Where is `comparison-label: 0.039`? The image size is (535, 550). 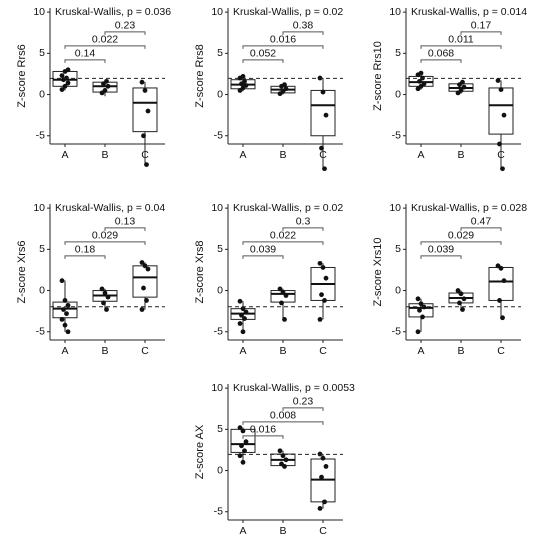
comparison-label: 0.039 is located at coordinates (441, 250).